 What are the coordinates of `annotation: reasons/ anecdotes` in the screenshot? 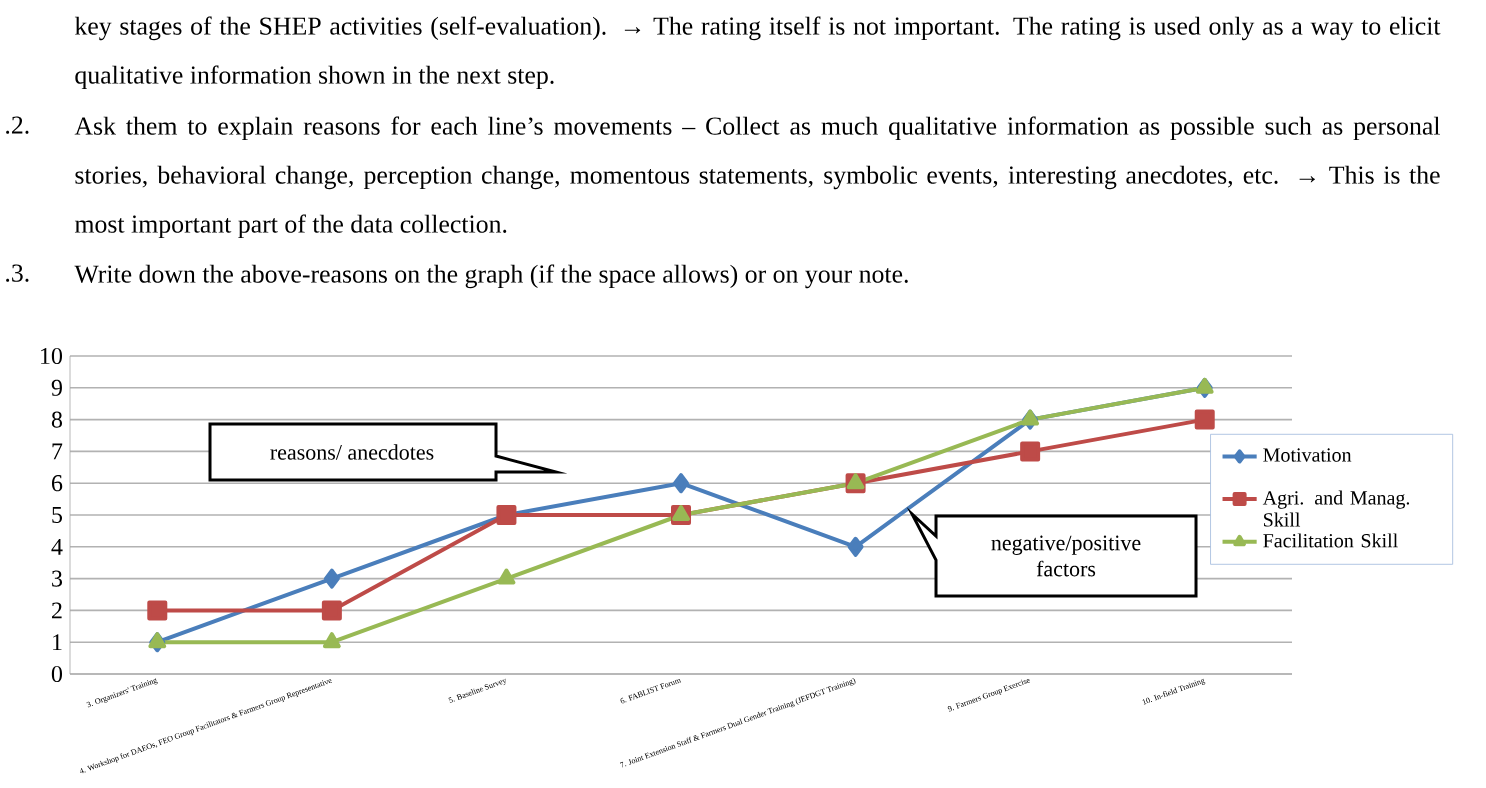 It's located at (352, 452).